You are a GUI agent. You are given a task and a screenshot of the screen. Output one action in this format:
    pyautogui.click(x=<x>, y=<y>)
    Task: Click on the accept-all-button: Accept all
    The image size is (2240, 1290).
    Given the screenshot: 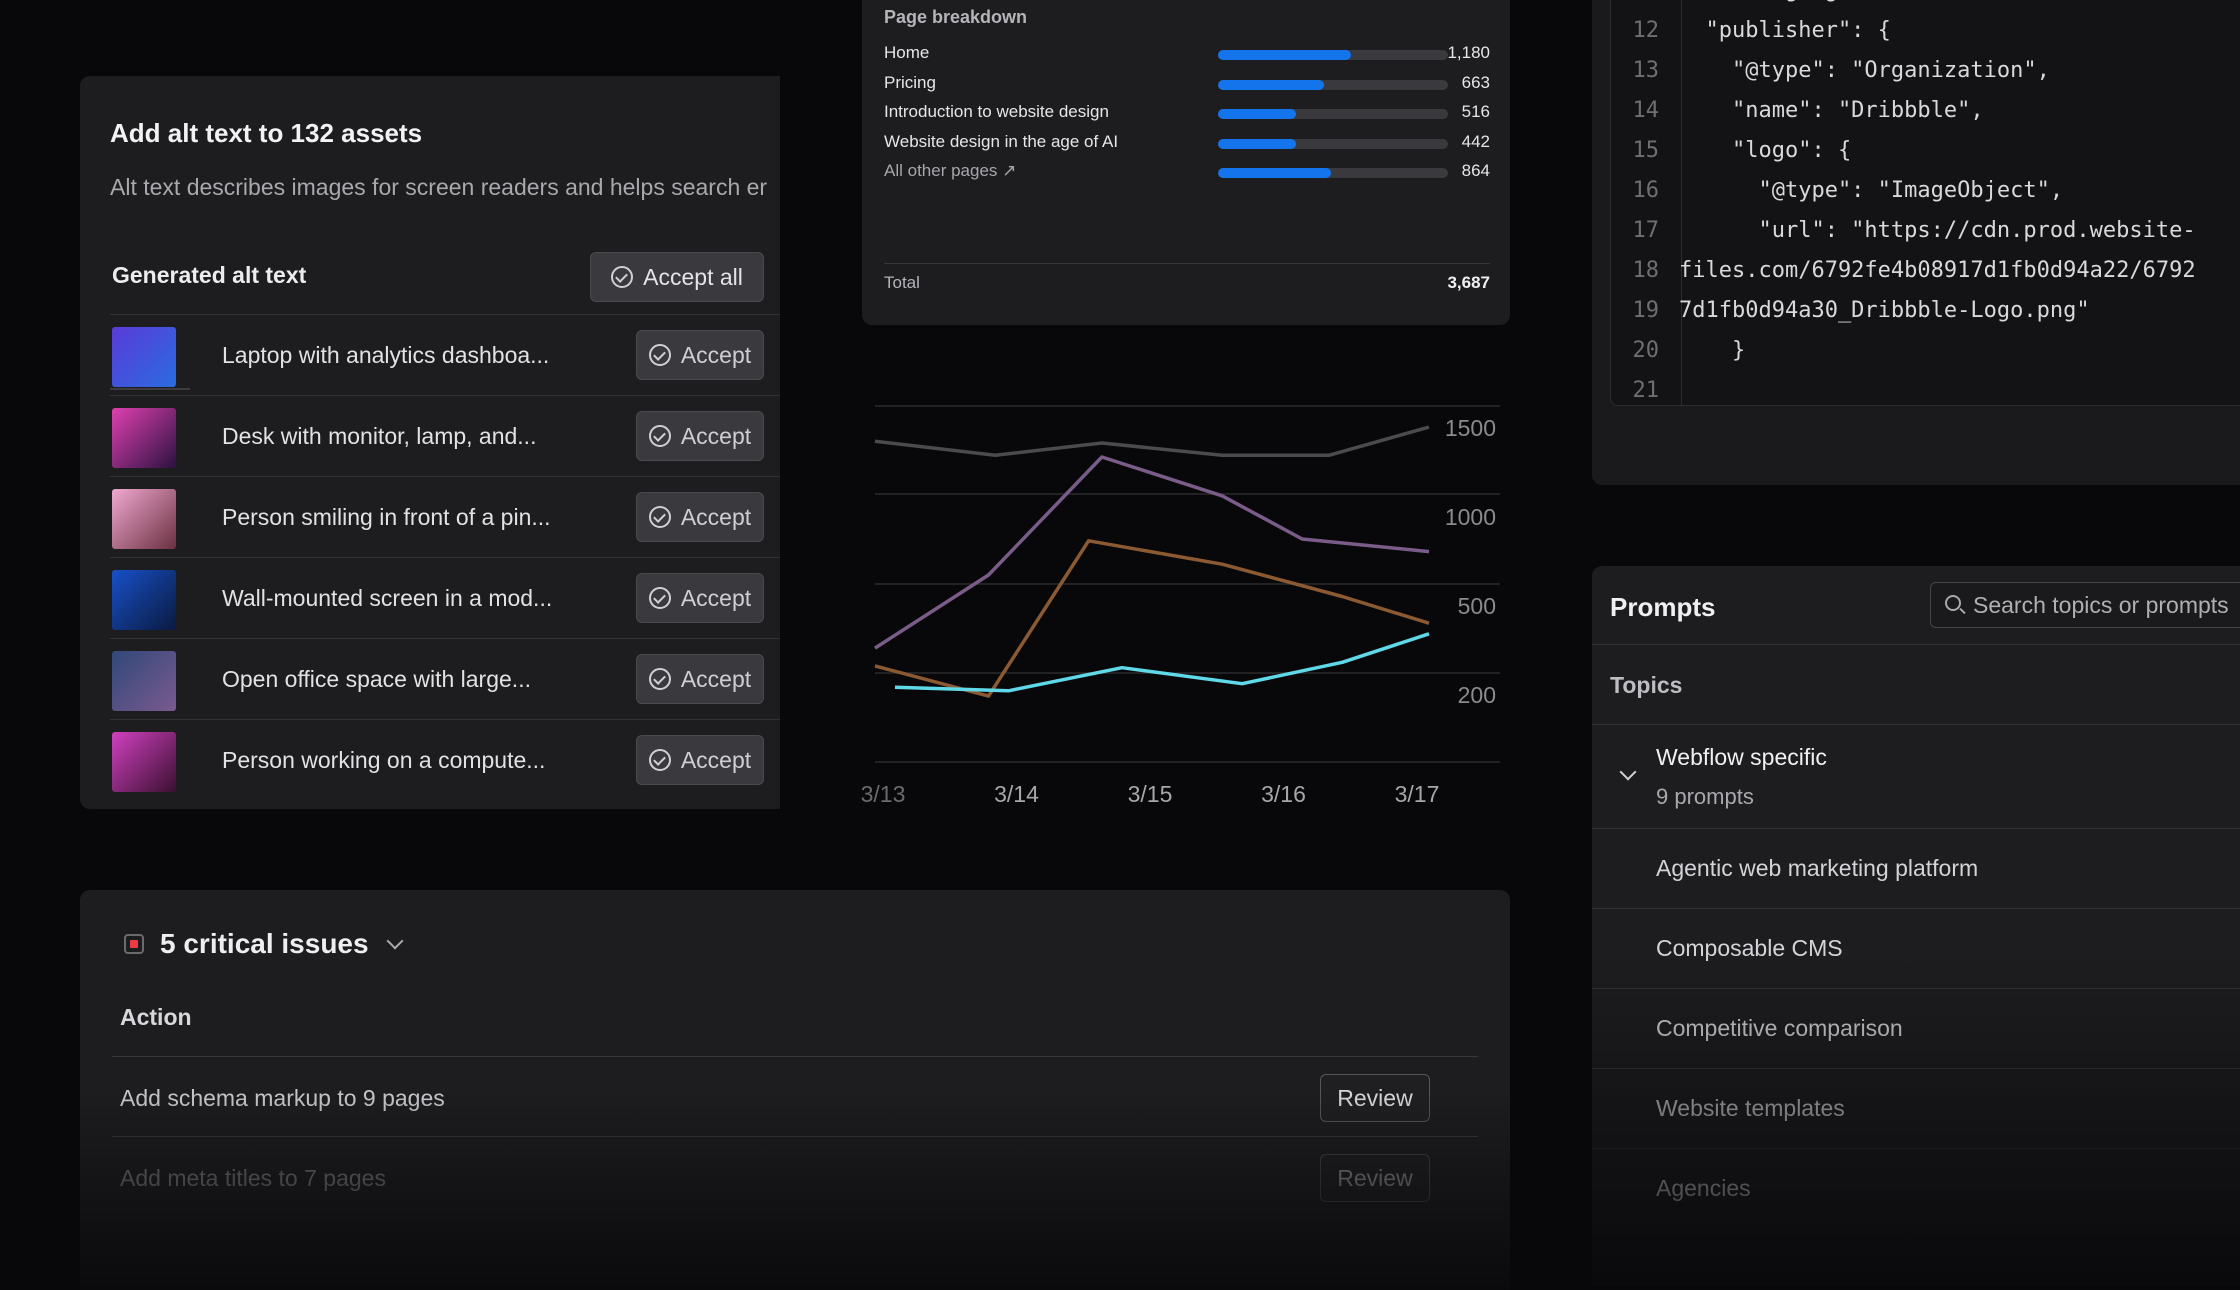 What is the action you would take?
    pyautogui.click(x=677, y=277)
    